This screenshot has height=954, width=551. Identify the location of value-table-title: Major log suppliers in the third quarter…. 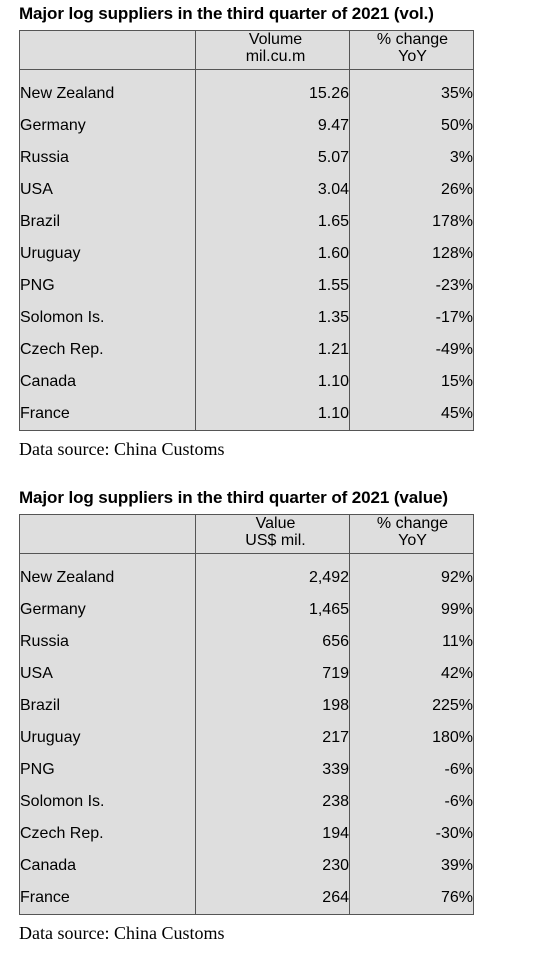
(233, 497).